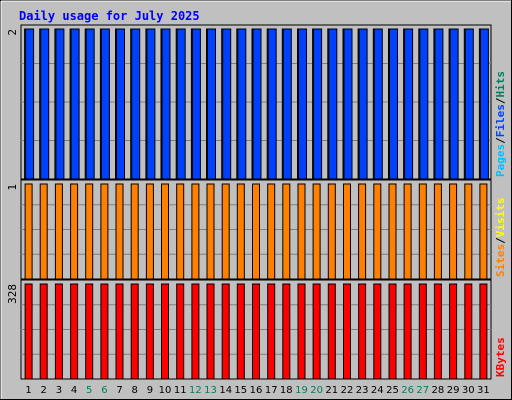  Describe the element at coordinates (500, 260) in the screenshot. I see `legend-entry-sites: Sites` at that location.